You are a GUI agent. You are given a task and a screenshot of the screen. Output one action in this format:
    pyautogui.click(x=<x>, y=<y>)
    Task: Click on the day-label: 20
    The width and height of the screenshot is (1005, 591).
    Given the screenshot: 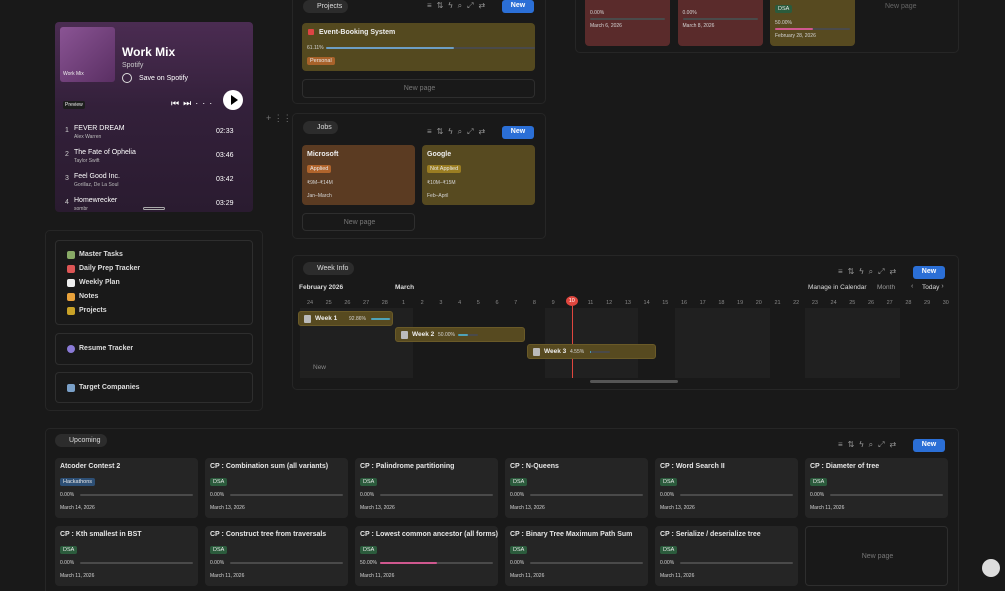 What is the action you would take?
    pyautogui.click(x=758, y=303)
    